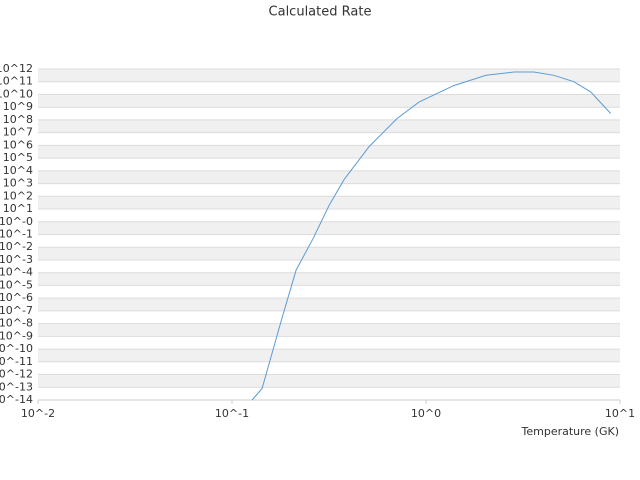 The height and width of the screenshot is (480, 640). What do you see at coordinates (16, 259) in the screenshot?
I see `y-tick-label: 10^-3` at bounding box center [16, 259].